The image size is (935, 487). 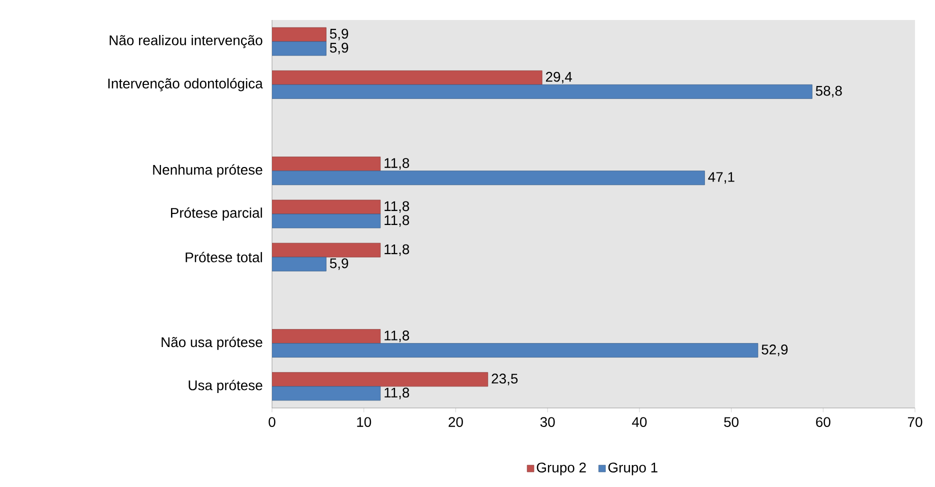 What do you see at coordinates (216, 214) in the screenshot?
I see `y-tick-label: Prótese parcial` at bounding box center [216, 214].